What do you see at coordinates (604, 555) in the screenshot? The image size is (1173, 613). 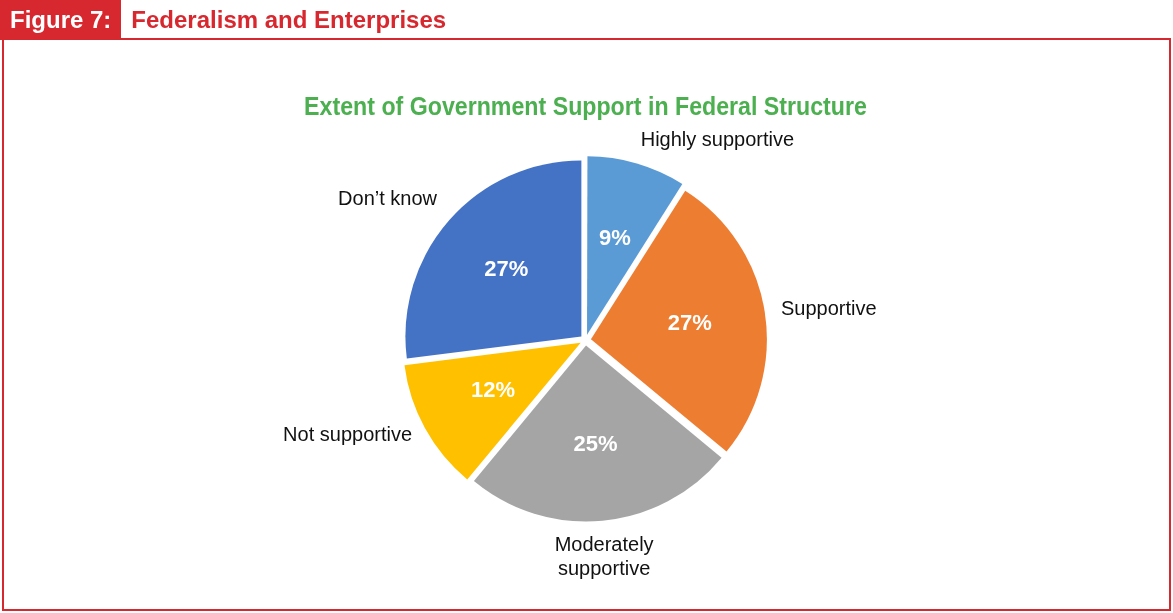 I see `slice-label: Moderately supportive` at bounding box center [604, 555].